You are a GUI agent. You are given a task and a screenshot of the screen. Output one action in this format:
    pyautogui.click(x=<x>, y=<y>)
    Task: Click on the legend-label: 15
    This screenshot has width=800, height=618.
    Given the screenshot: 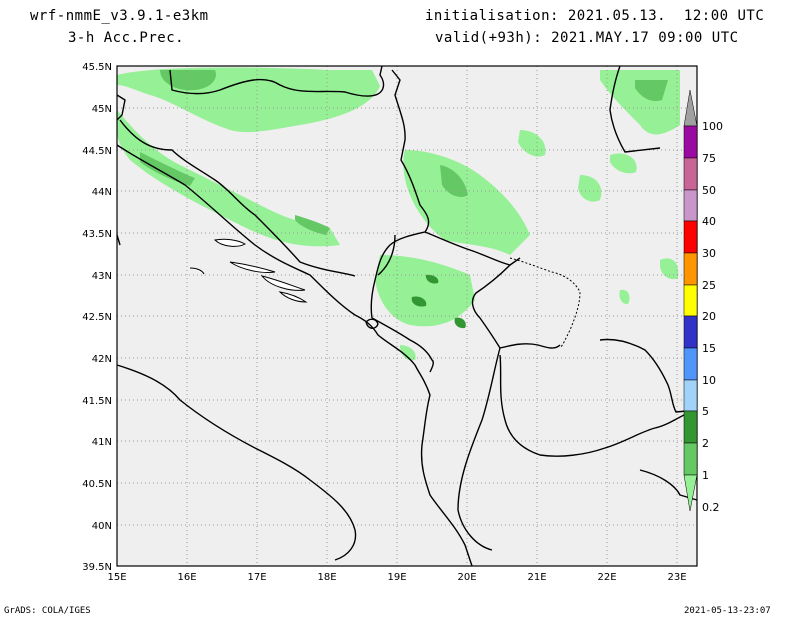 What is the action you would take?
    pyautogui.click(x=709, y=348)
    